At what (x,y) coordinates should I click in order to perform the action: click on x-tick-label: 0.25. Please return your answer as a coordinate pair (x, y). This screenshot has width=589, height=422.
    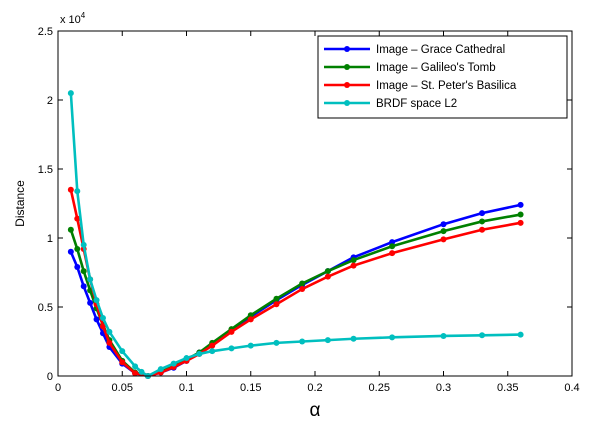
    Looking at the image, I should click on (379, 388).